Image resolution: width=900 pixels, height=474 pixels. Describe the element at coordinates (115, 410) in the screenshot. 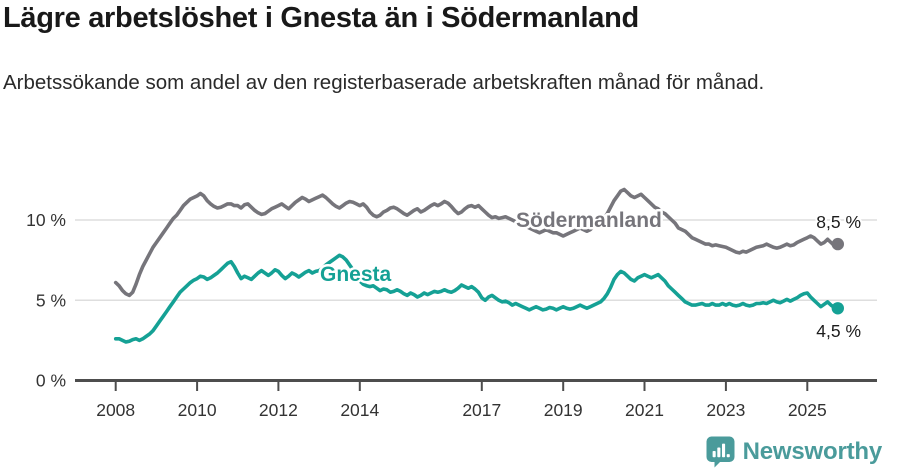

I see `x-tick-label-2008: 2008` at that location.